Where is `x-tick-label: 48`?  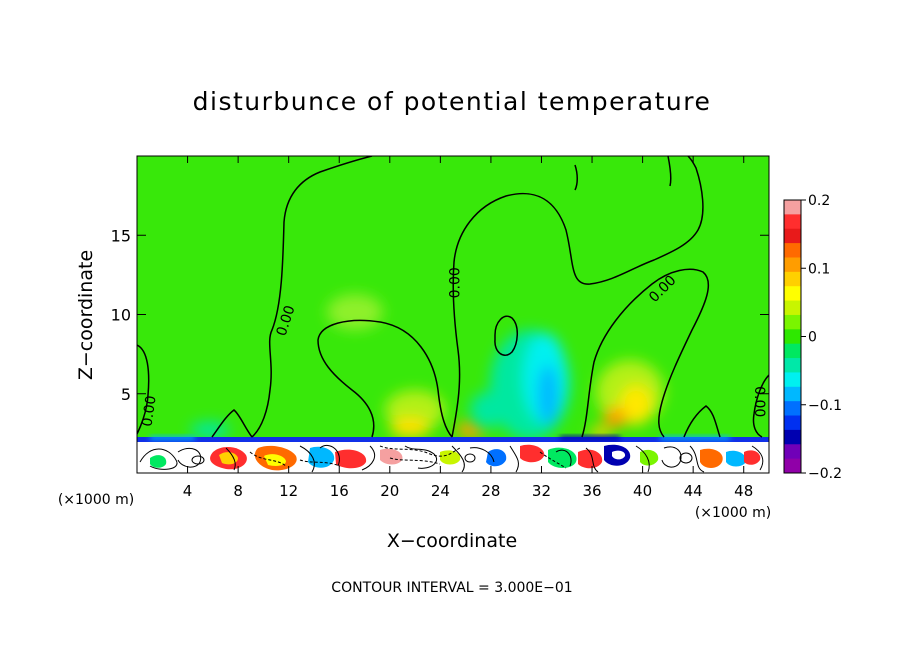 x-tick-label: 48 is located at coordinates (743, 491).